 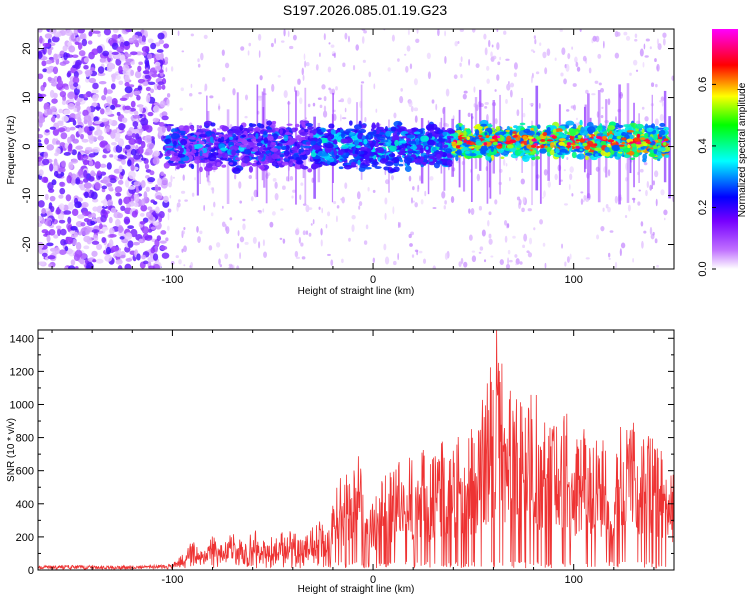 I want to click on spectrogram-x-label: Height of straight line (km), so click(x=356, y=291).